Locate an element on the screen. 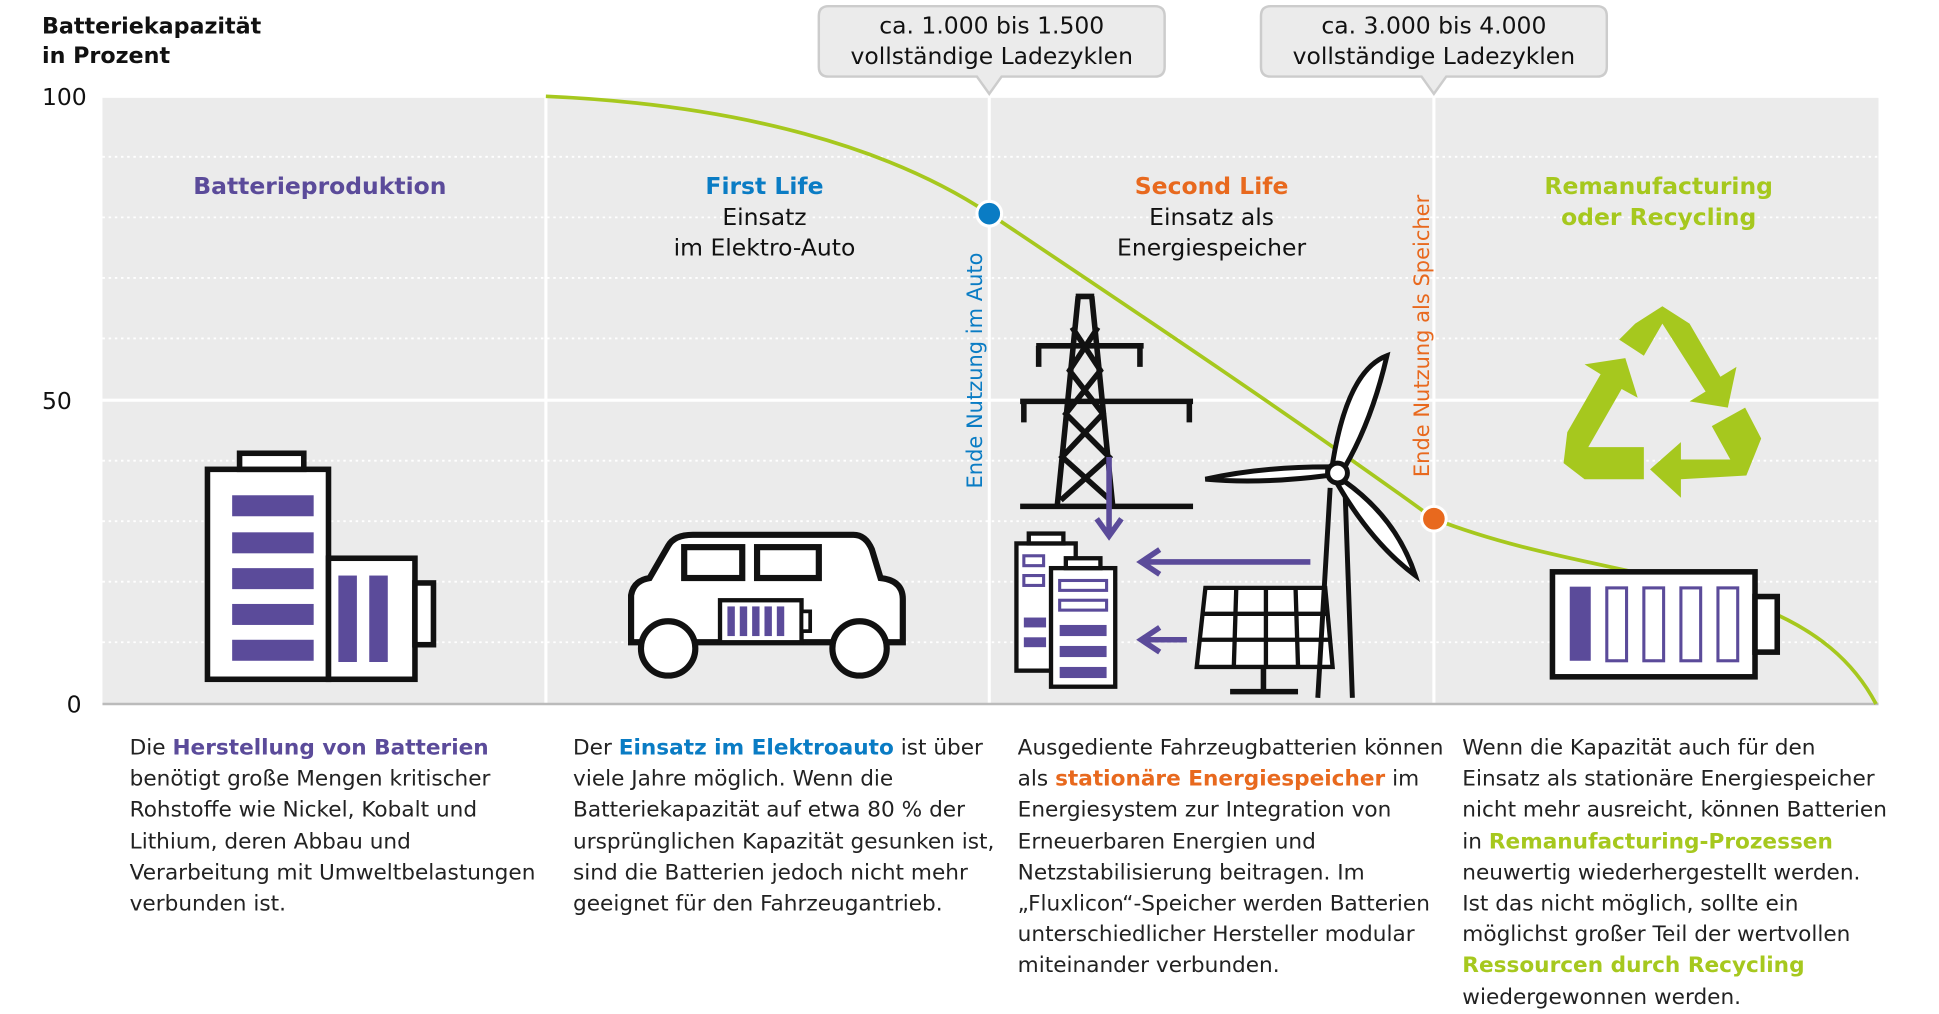  wind-turbine-icon is located at coordinates (1312, 524).